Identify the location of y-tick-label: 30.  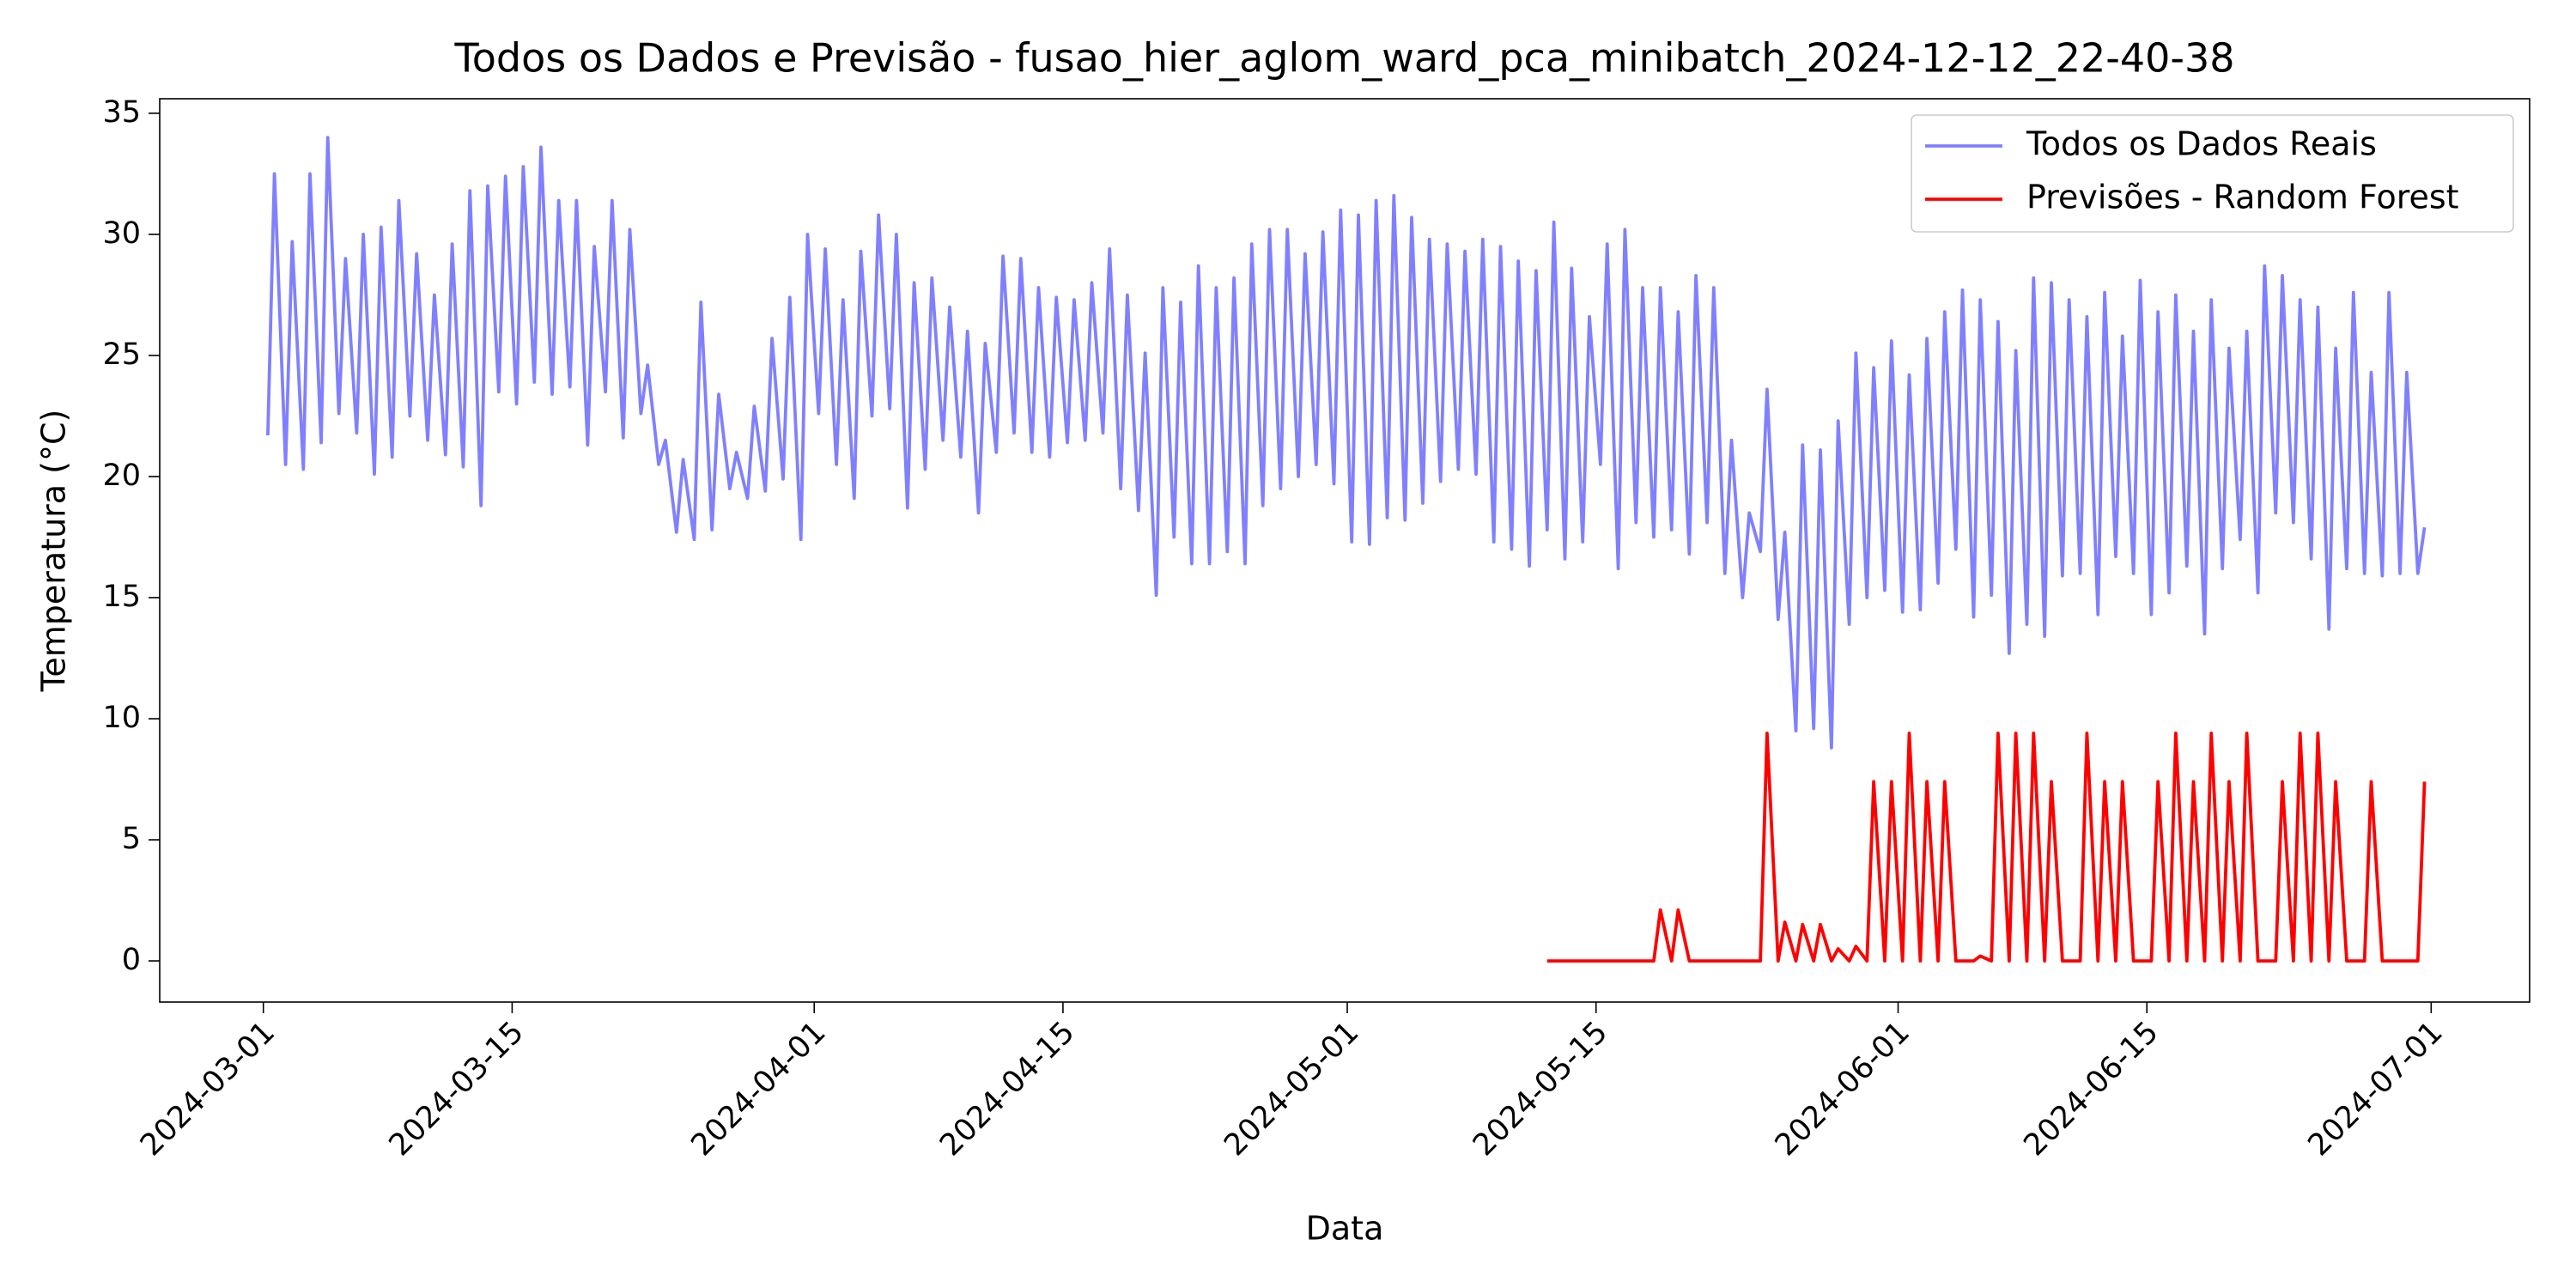
(122, 233).